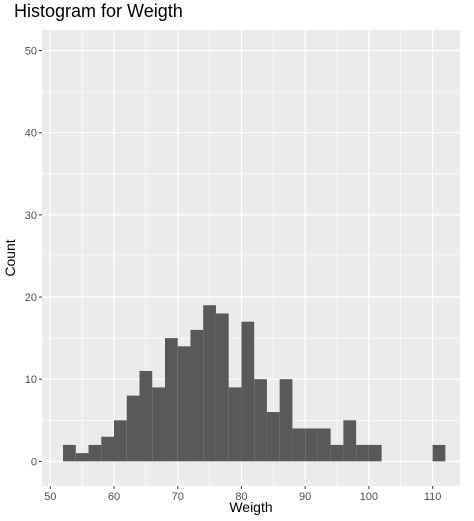 This screenshot has width=474, height=521. What do you see at coordinates (34, 462) in the screenshot?
I see `y-tick-label: 0` at bounding box center [34, 462].